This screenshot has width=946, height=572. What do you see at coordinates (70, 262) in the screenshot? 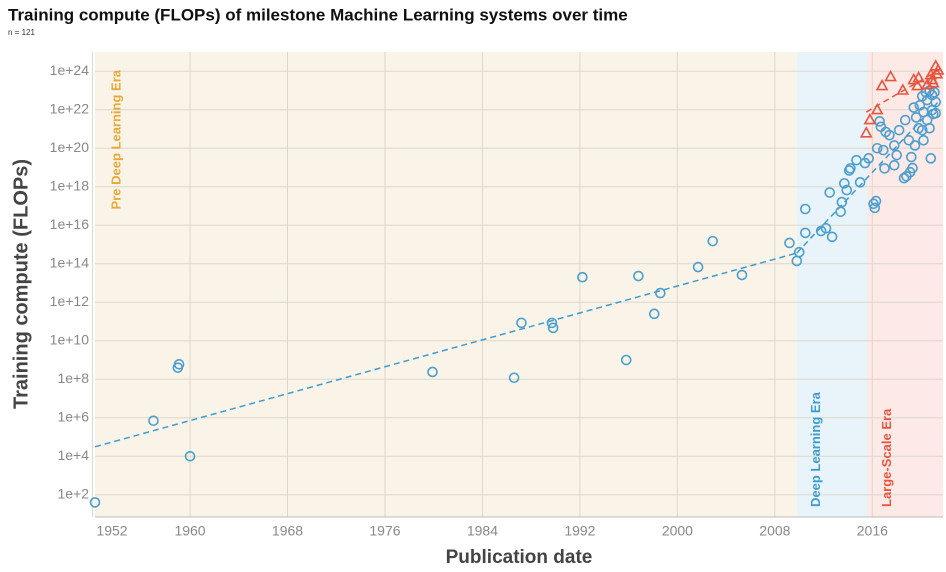
I see `y-tick-label: 1e+14` at bounding box center [70, 262].